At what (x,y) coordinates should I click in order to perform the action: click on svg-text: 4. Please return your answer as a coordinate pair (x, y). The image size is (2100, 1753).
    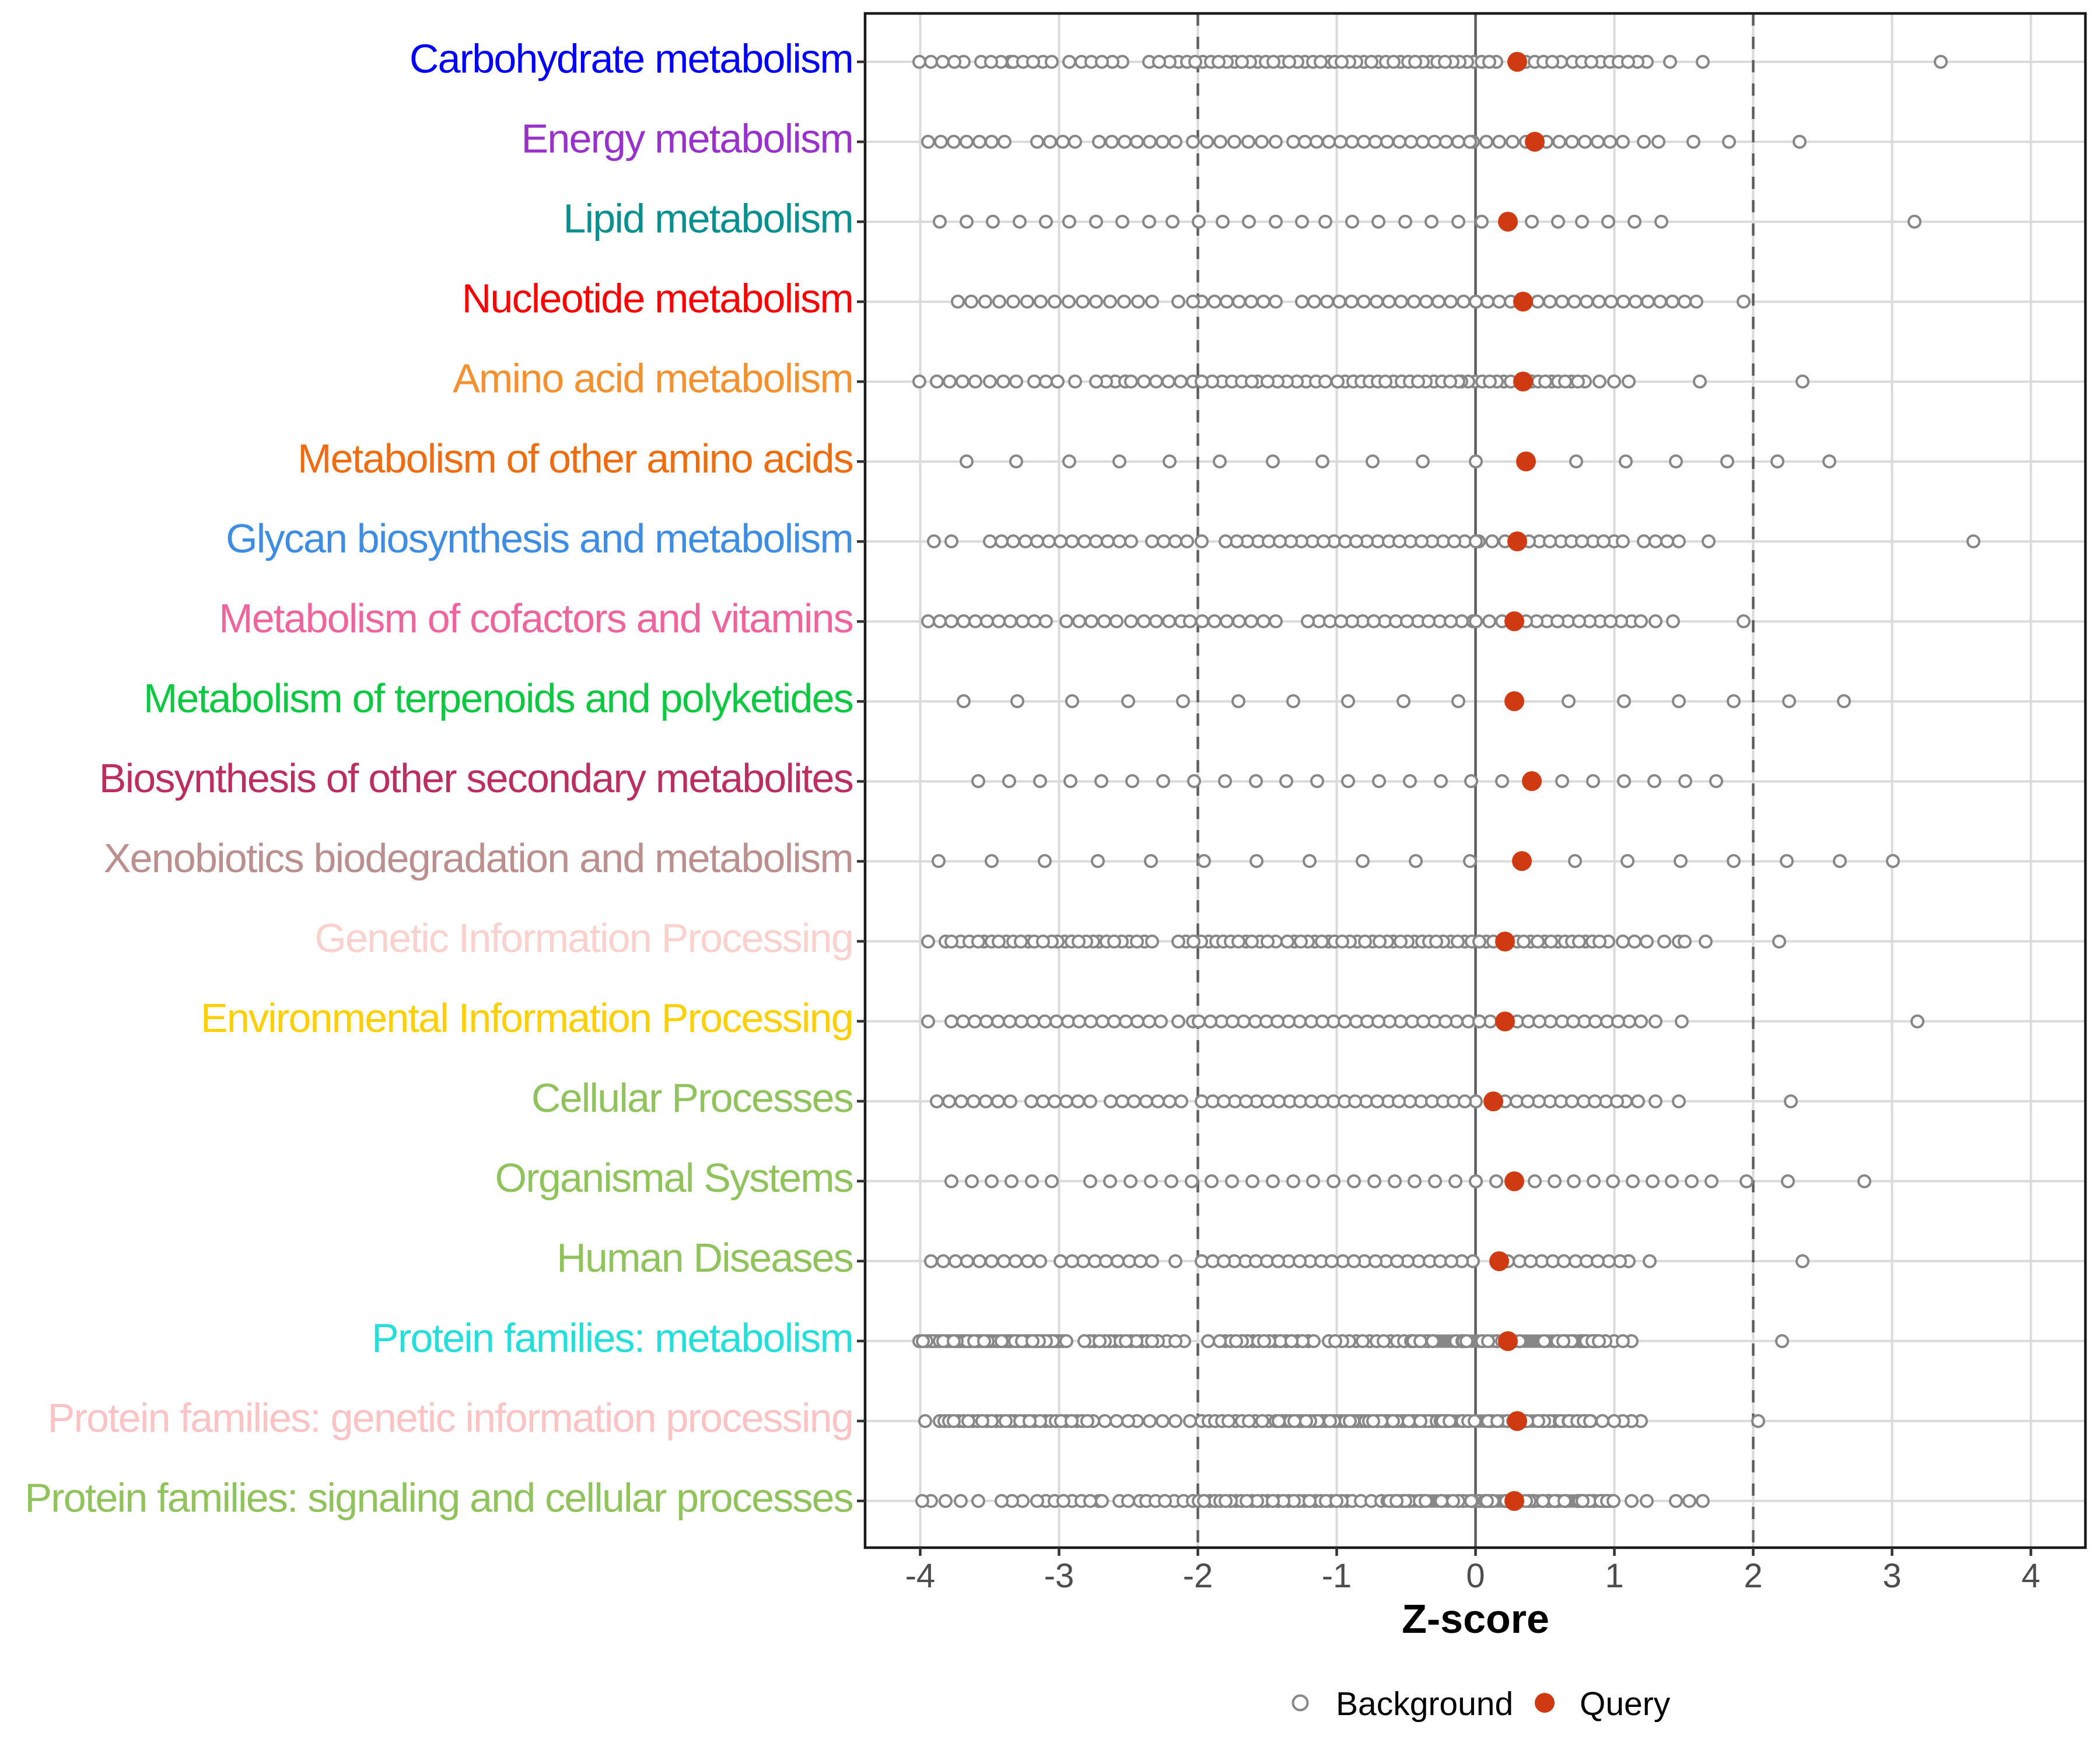
    Looking at the image, I should click on (2030, 1576).